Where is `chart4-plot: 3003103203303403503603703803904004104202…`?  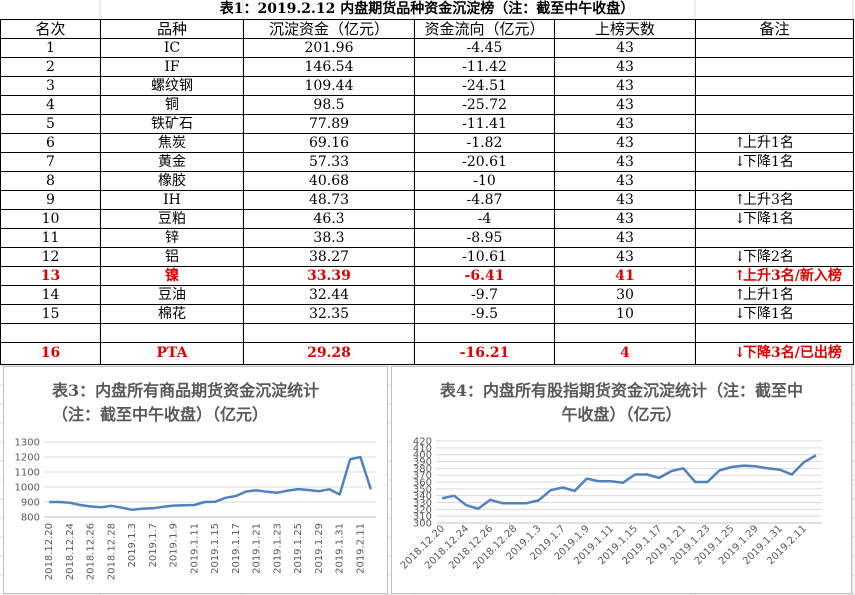
chart4-plot: 3003103203303403503603703803904004104202… is located at coordinates (610, 504).